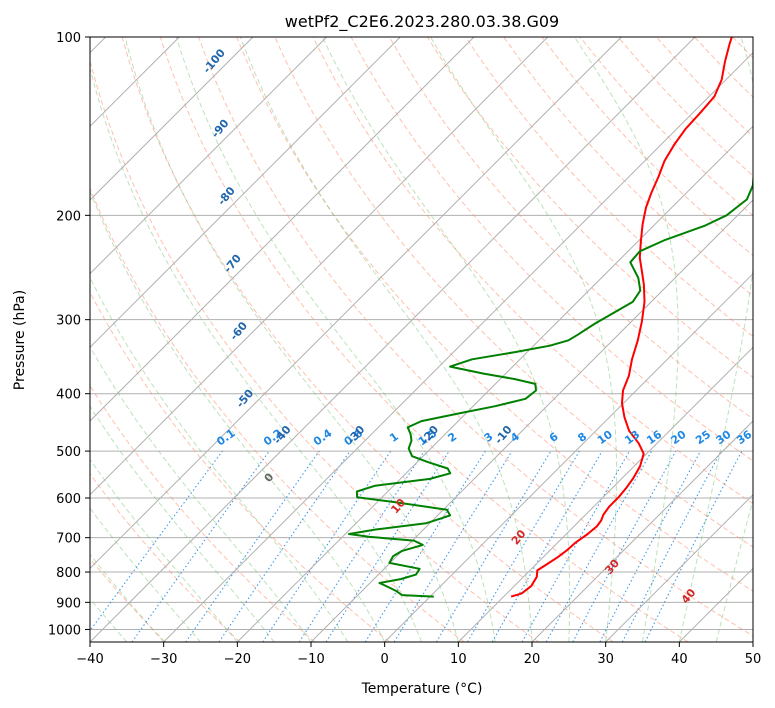 This screenshot has width=775, height=708. What do you see at coordinates (163, 659) in the screenshot?
I see `x-tick-label: −30` at bounding box center [163, 659].